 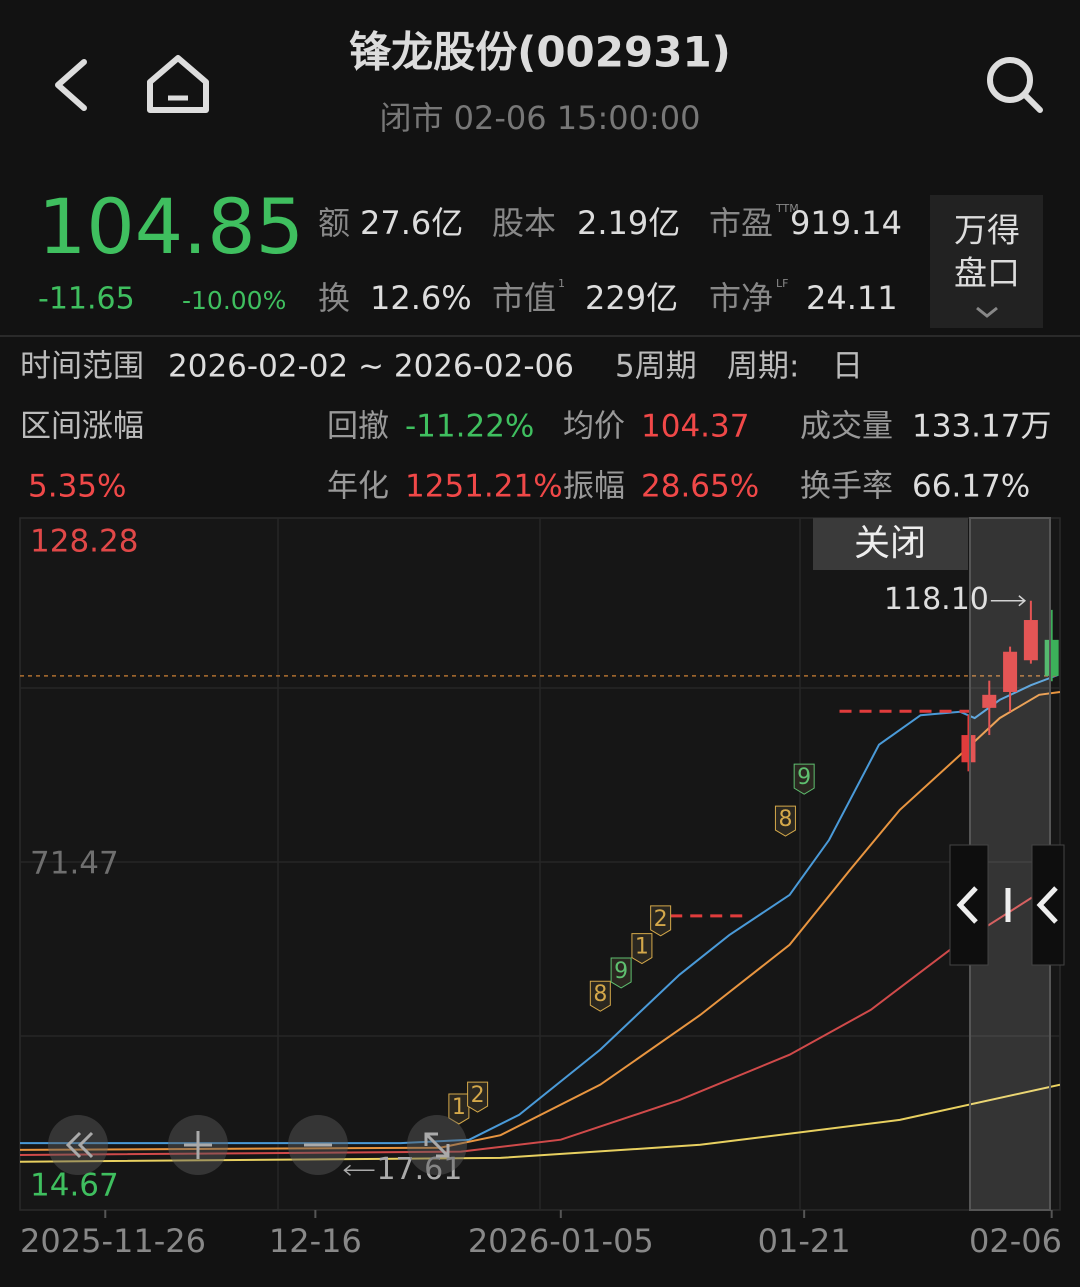 I want to click on period: 日, so click(x=847, y=367).